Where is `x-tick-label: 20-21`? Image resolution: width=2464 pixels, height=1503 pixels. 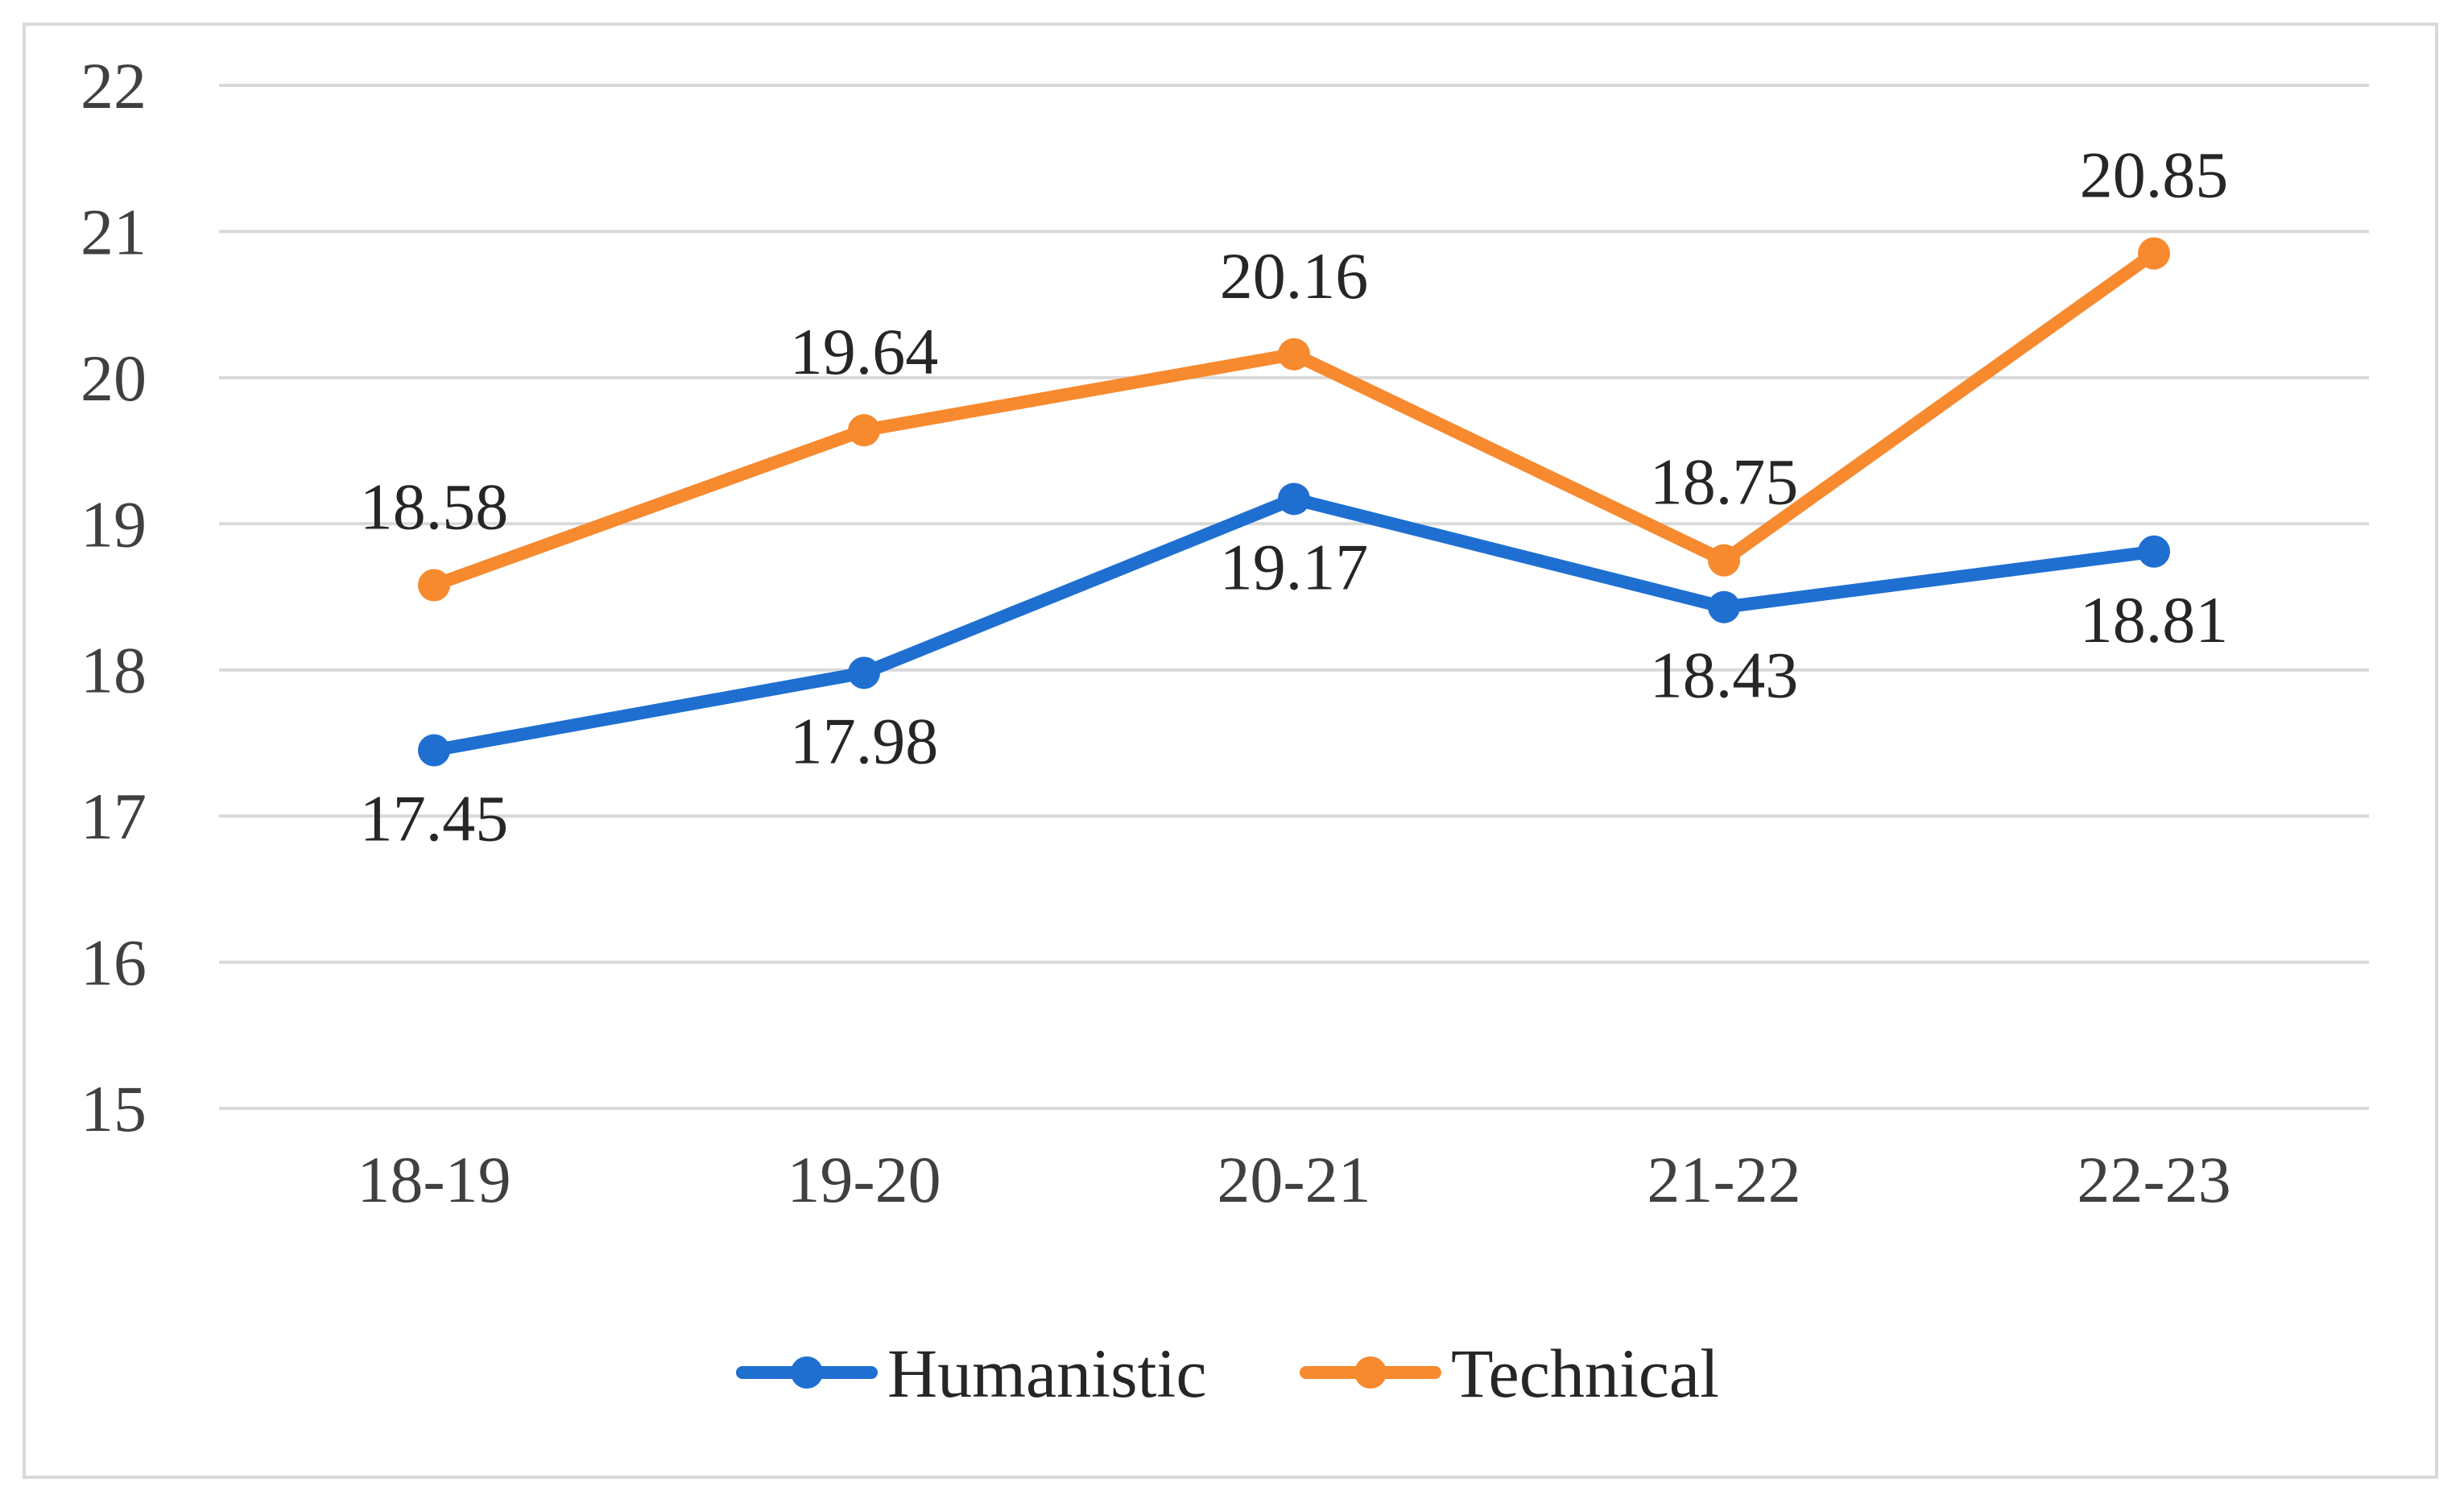 x-tick-label: 20-21 is located at coordinates (1293, 1179).